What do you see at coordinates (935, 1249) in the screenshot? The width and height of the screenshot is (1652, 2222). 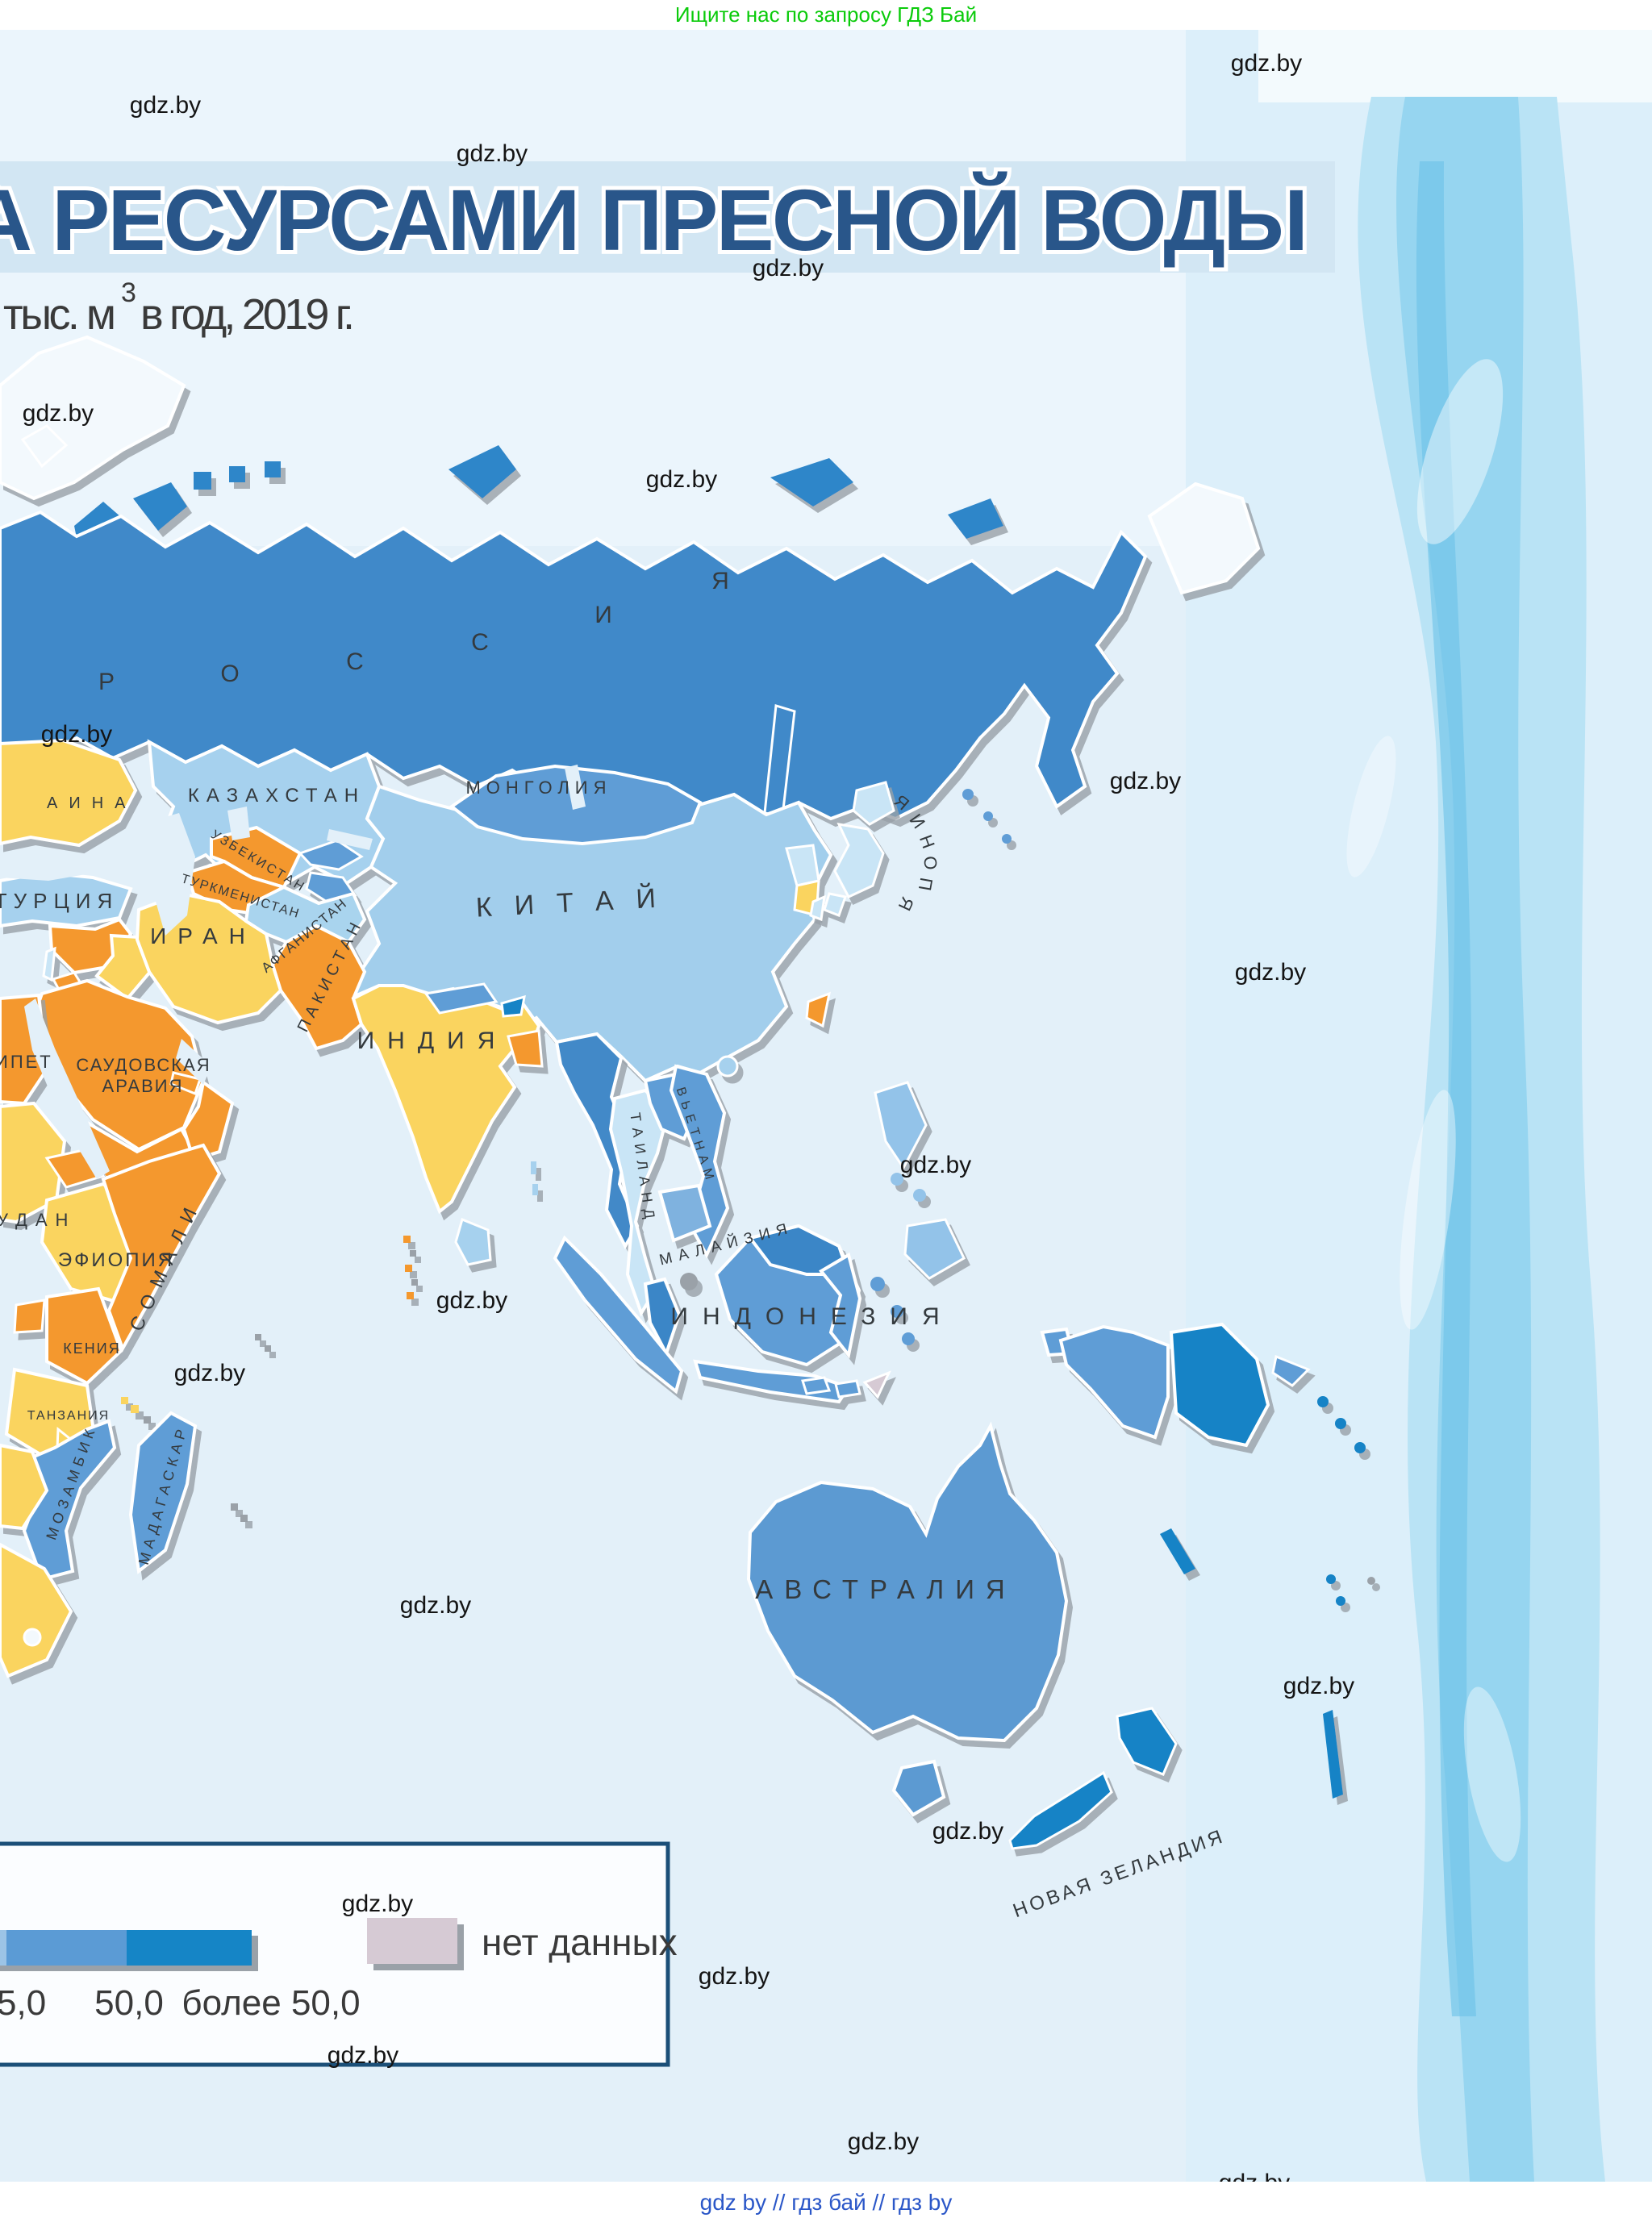 I see `island-mindanao` at bounding box center [935, 1249].